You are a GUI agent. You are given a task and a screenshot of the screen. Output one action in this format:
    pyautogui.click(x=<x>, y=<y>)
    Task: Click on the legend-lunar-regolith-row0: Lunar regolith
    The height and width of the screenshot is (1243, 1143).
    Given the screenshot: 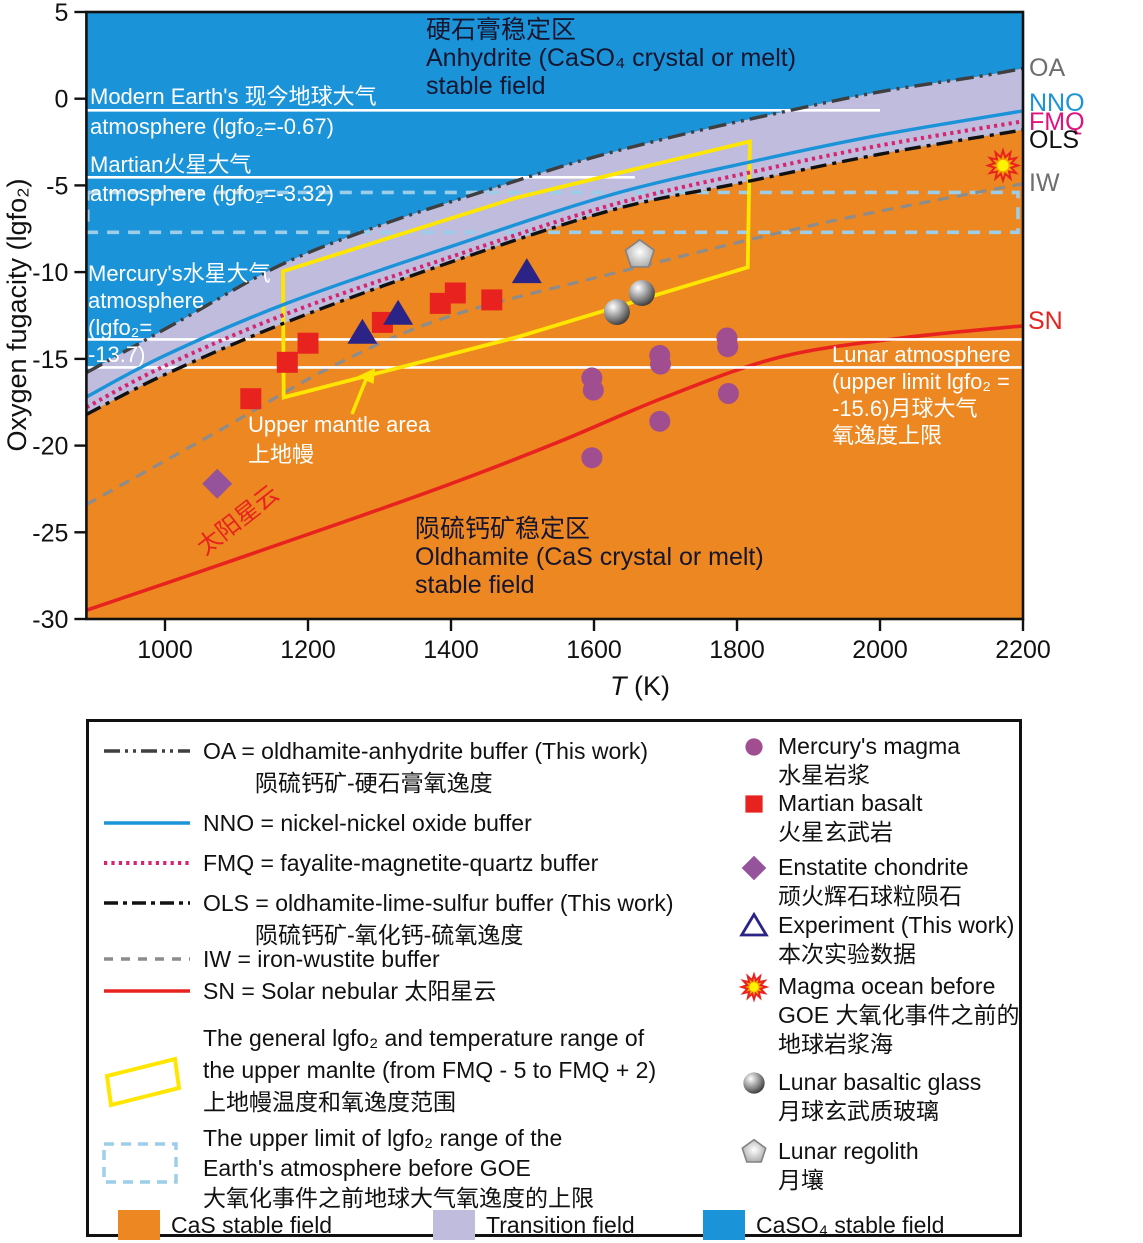 What is the action you would take?
    pyautogui.click(x=848, y=1151)
    